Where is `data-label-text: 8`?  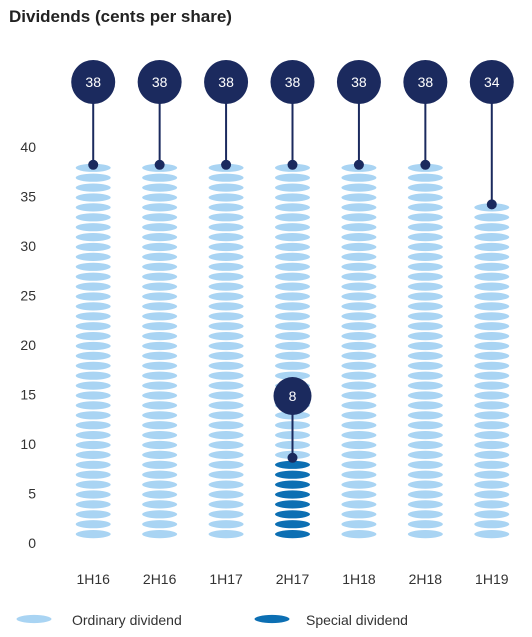
data-label-text: 8 is located at coordinates (293, 396).